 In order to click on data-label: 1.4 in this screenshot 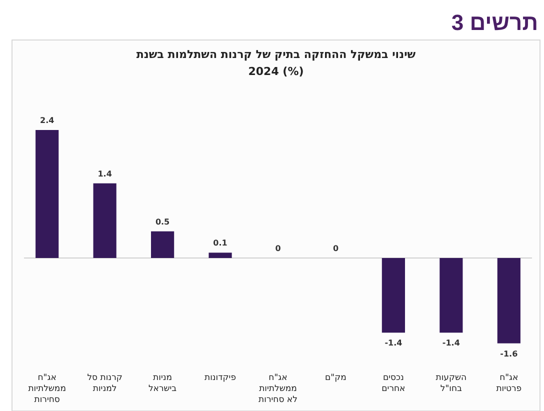, I will do `click(105, 173)`.